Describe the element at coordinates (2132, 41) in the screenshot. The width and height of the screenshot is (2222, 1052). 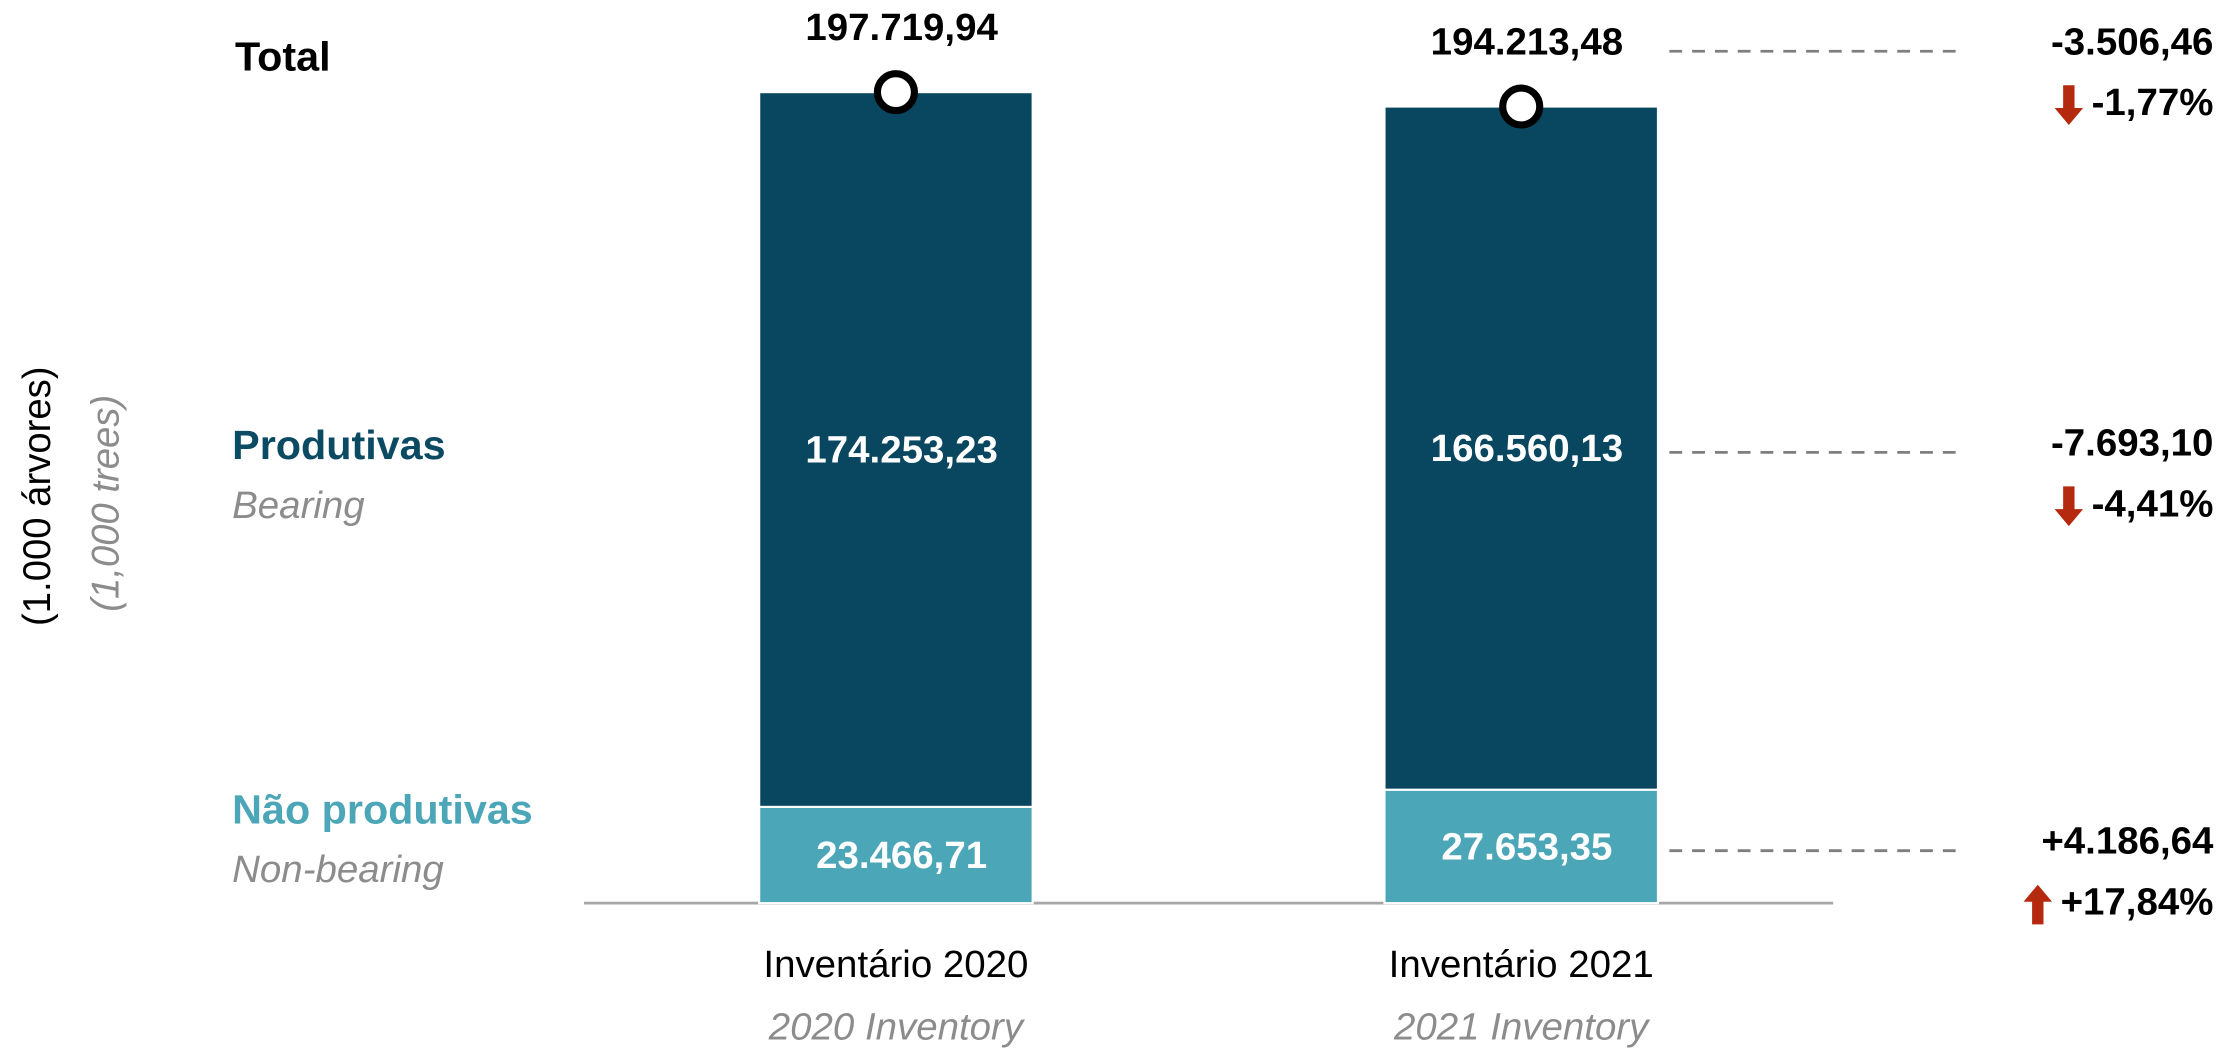
I see `change-value: -3.506,46` at that location.